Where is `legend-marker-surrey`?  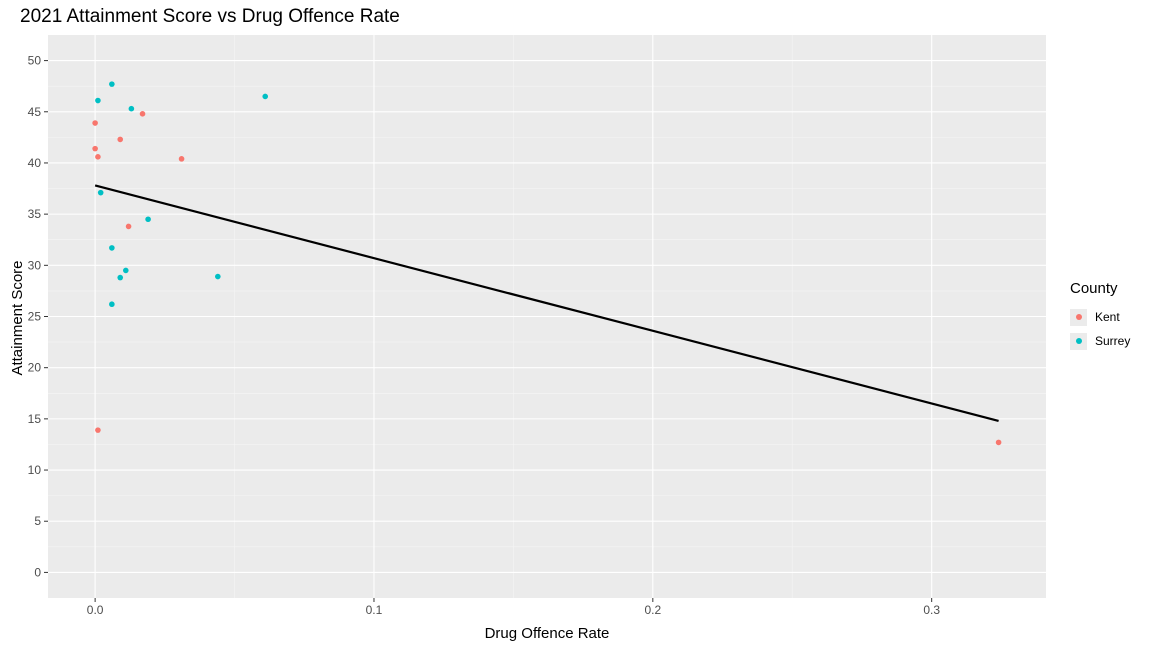 legend-marker-surrey is located at coordinates (1078, 341).